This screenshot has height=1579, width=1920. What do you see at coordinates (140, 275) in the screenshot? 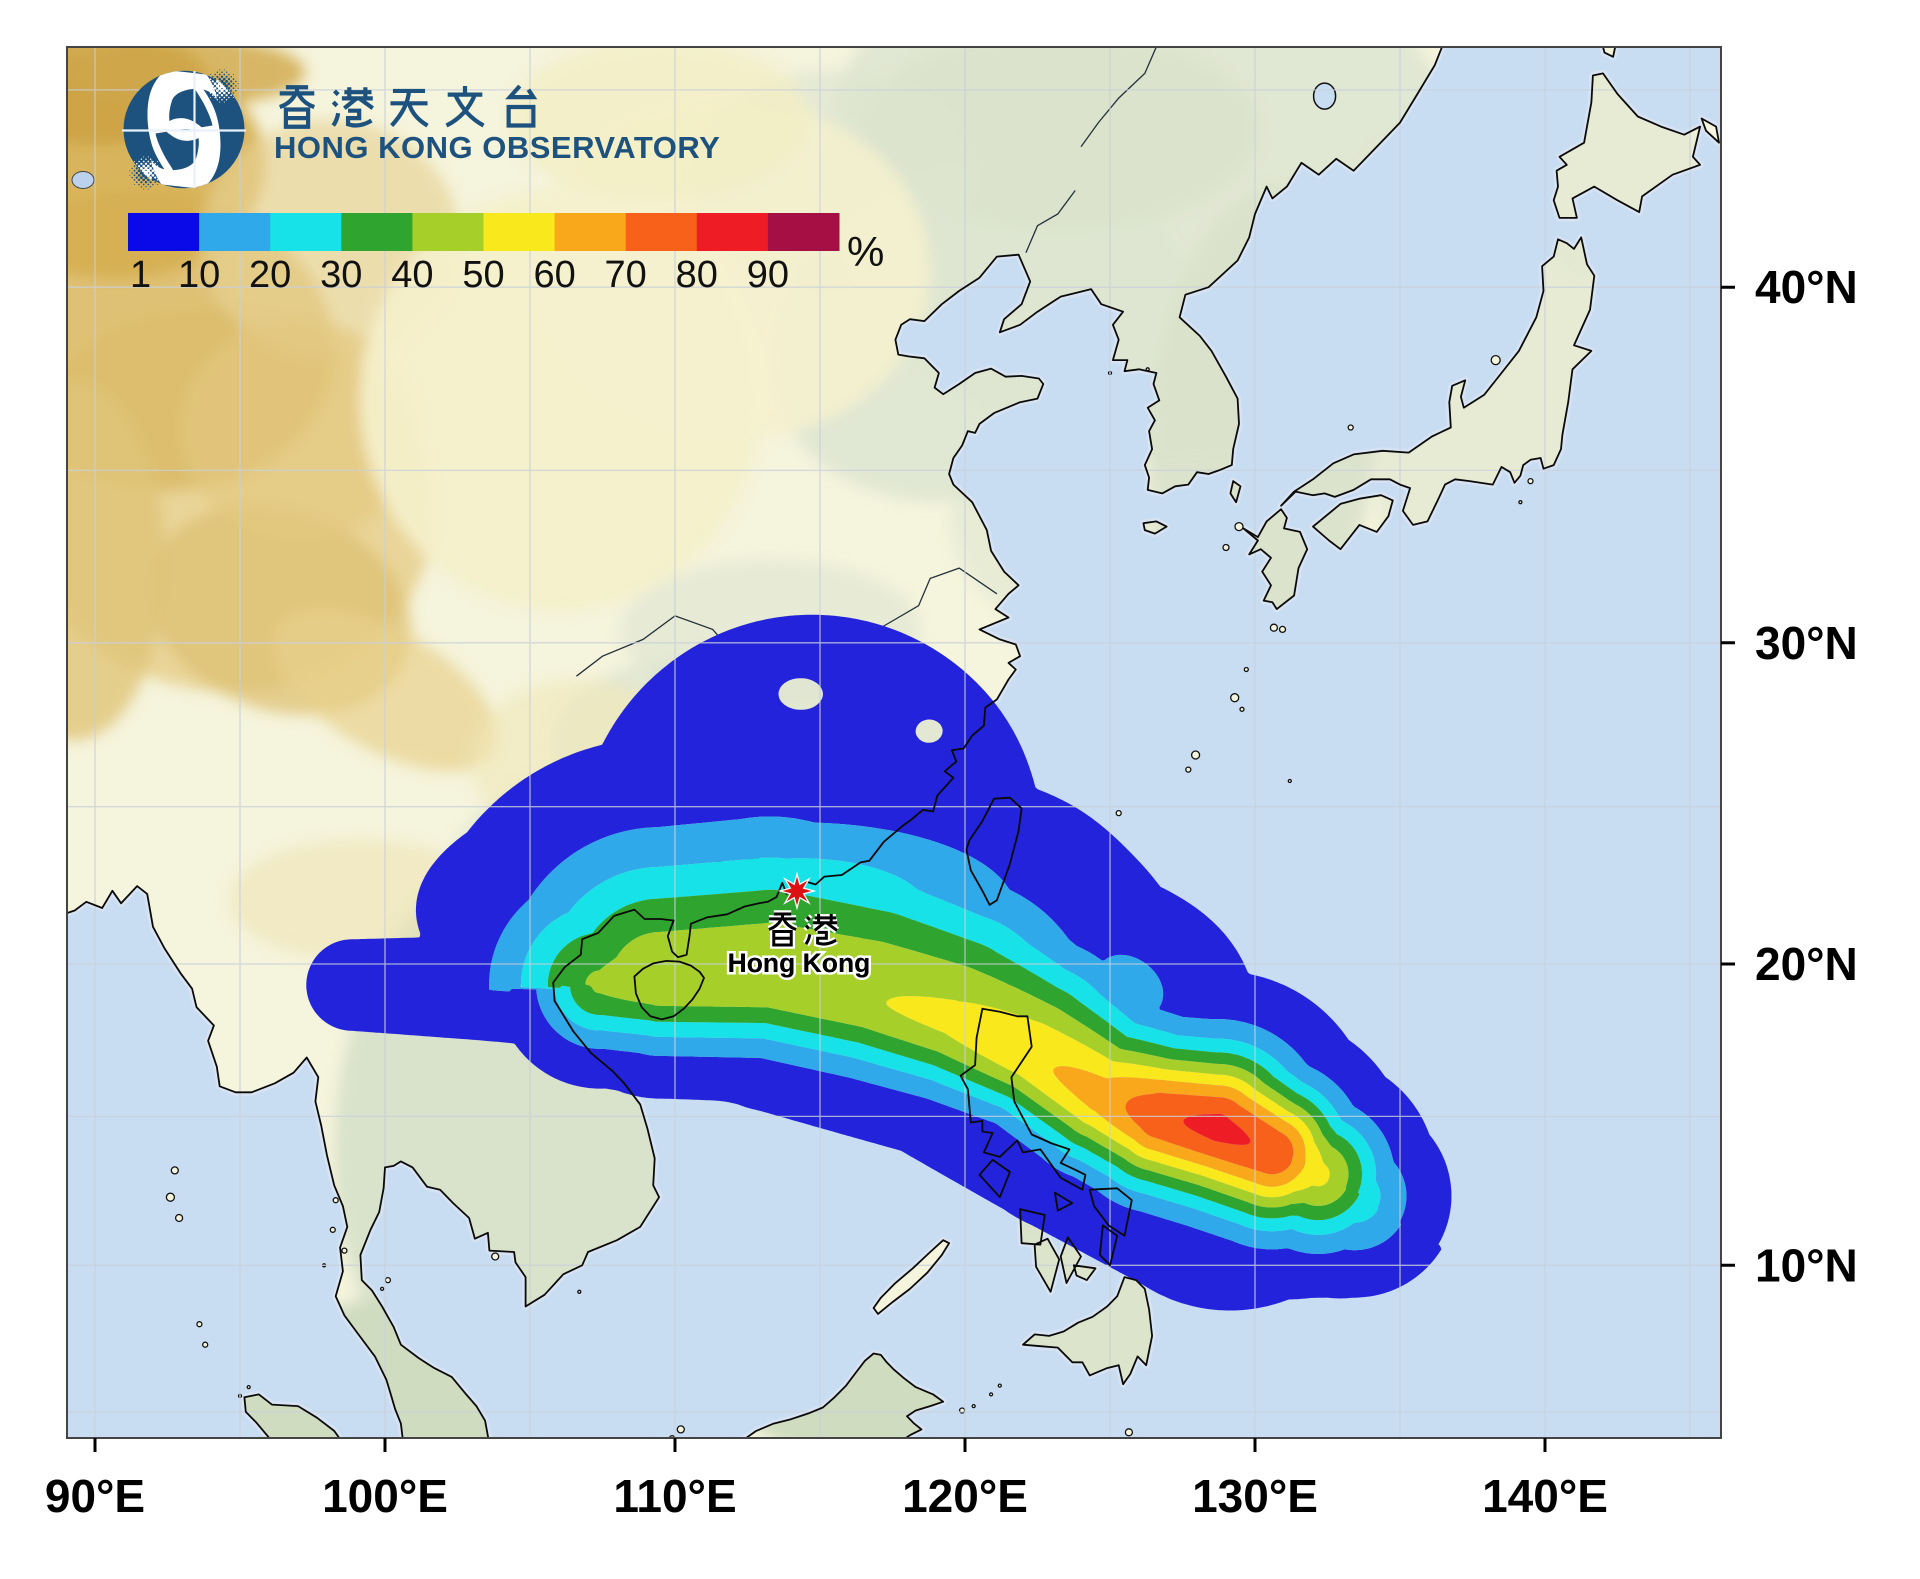
I see `svg-text: 1` at bounding box center [140, 275].